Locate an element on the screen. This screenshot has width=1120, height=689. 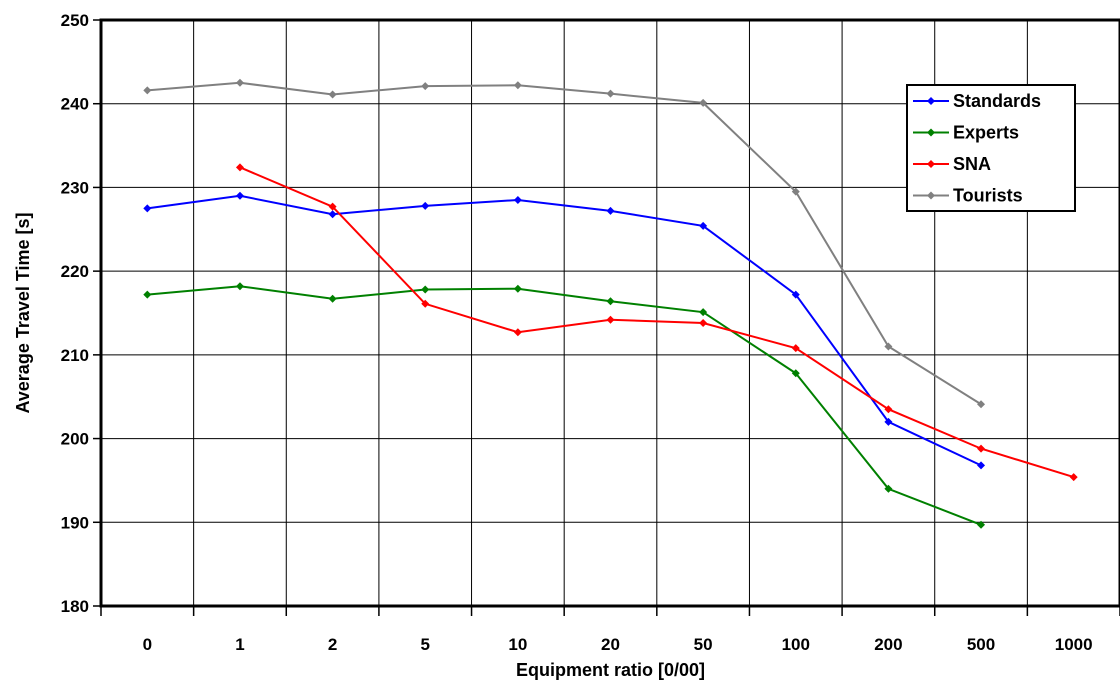
legend-item-tourists: Tourists is located at coordinates (968, 196).